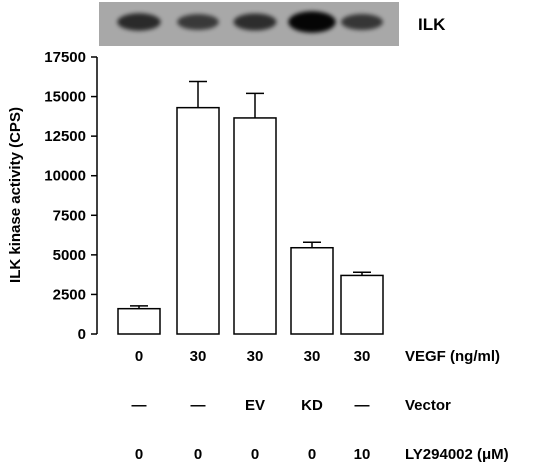 This screenshot has height=471, width=545. What do you see at coordinates (255, 405) in the screenshot?
I see `condition-vector-value: EV` at bounding box center [255, 405].